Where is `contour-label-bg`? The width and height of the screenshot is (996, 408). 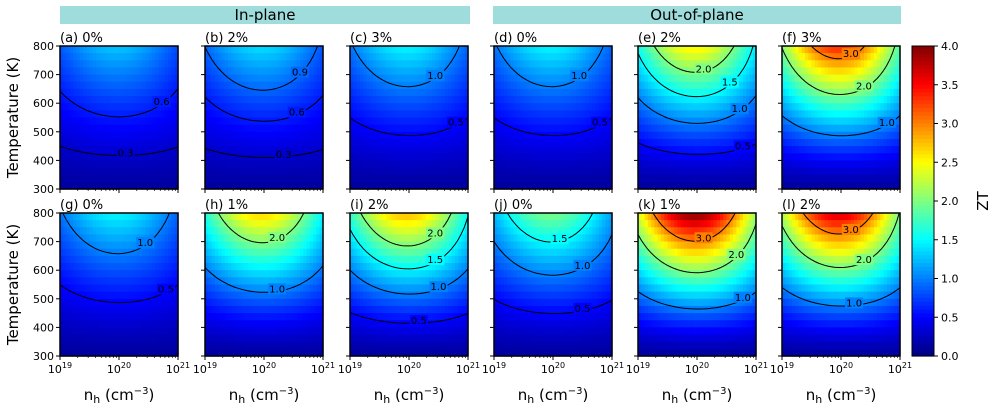 contour-label-bg is located at coordinates (739, 109).